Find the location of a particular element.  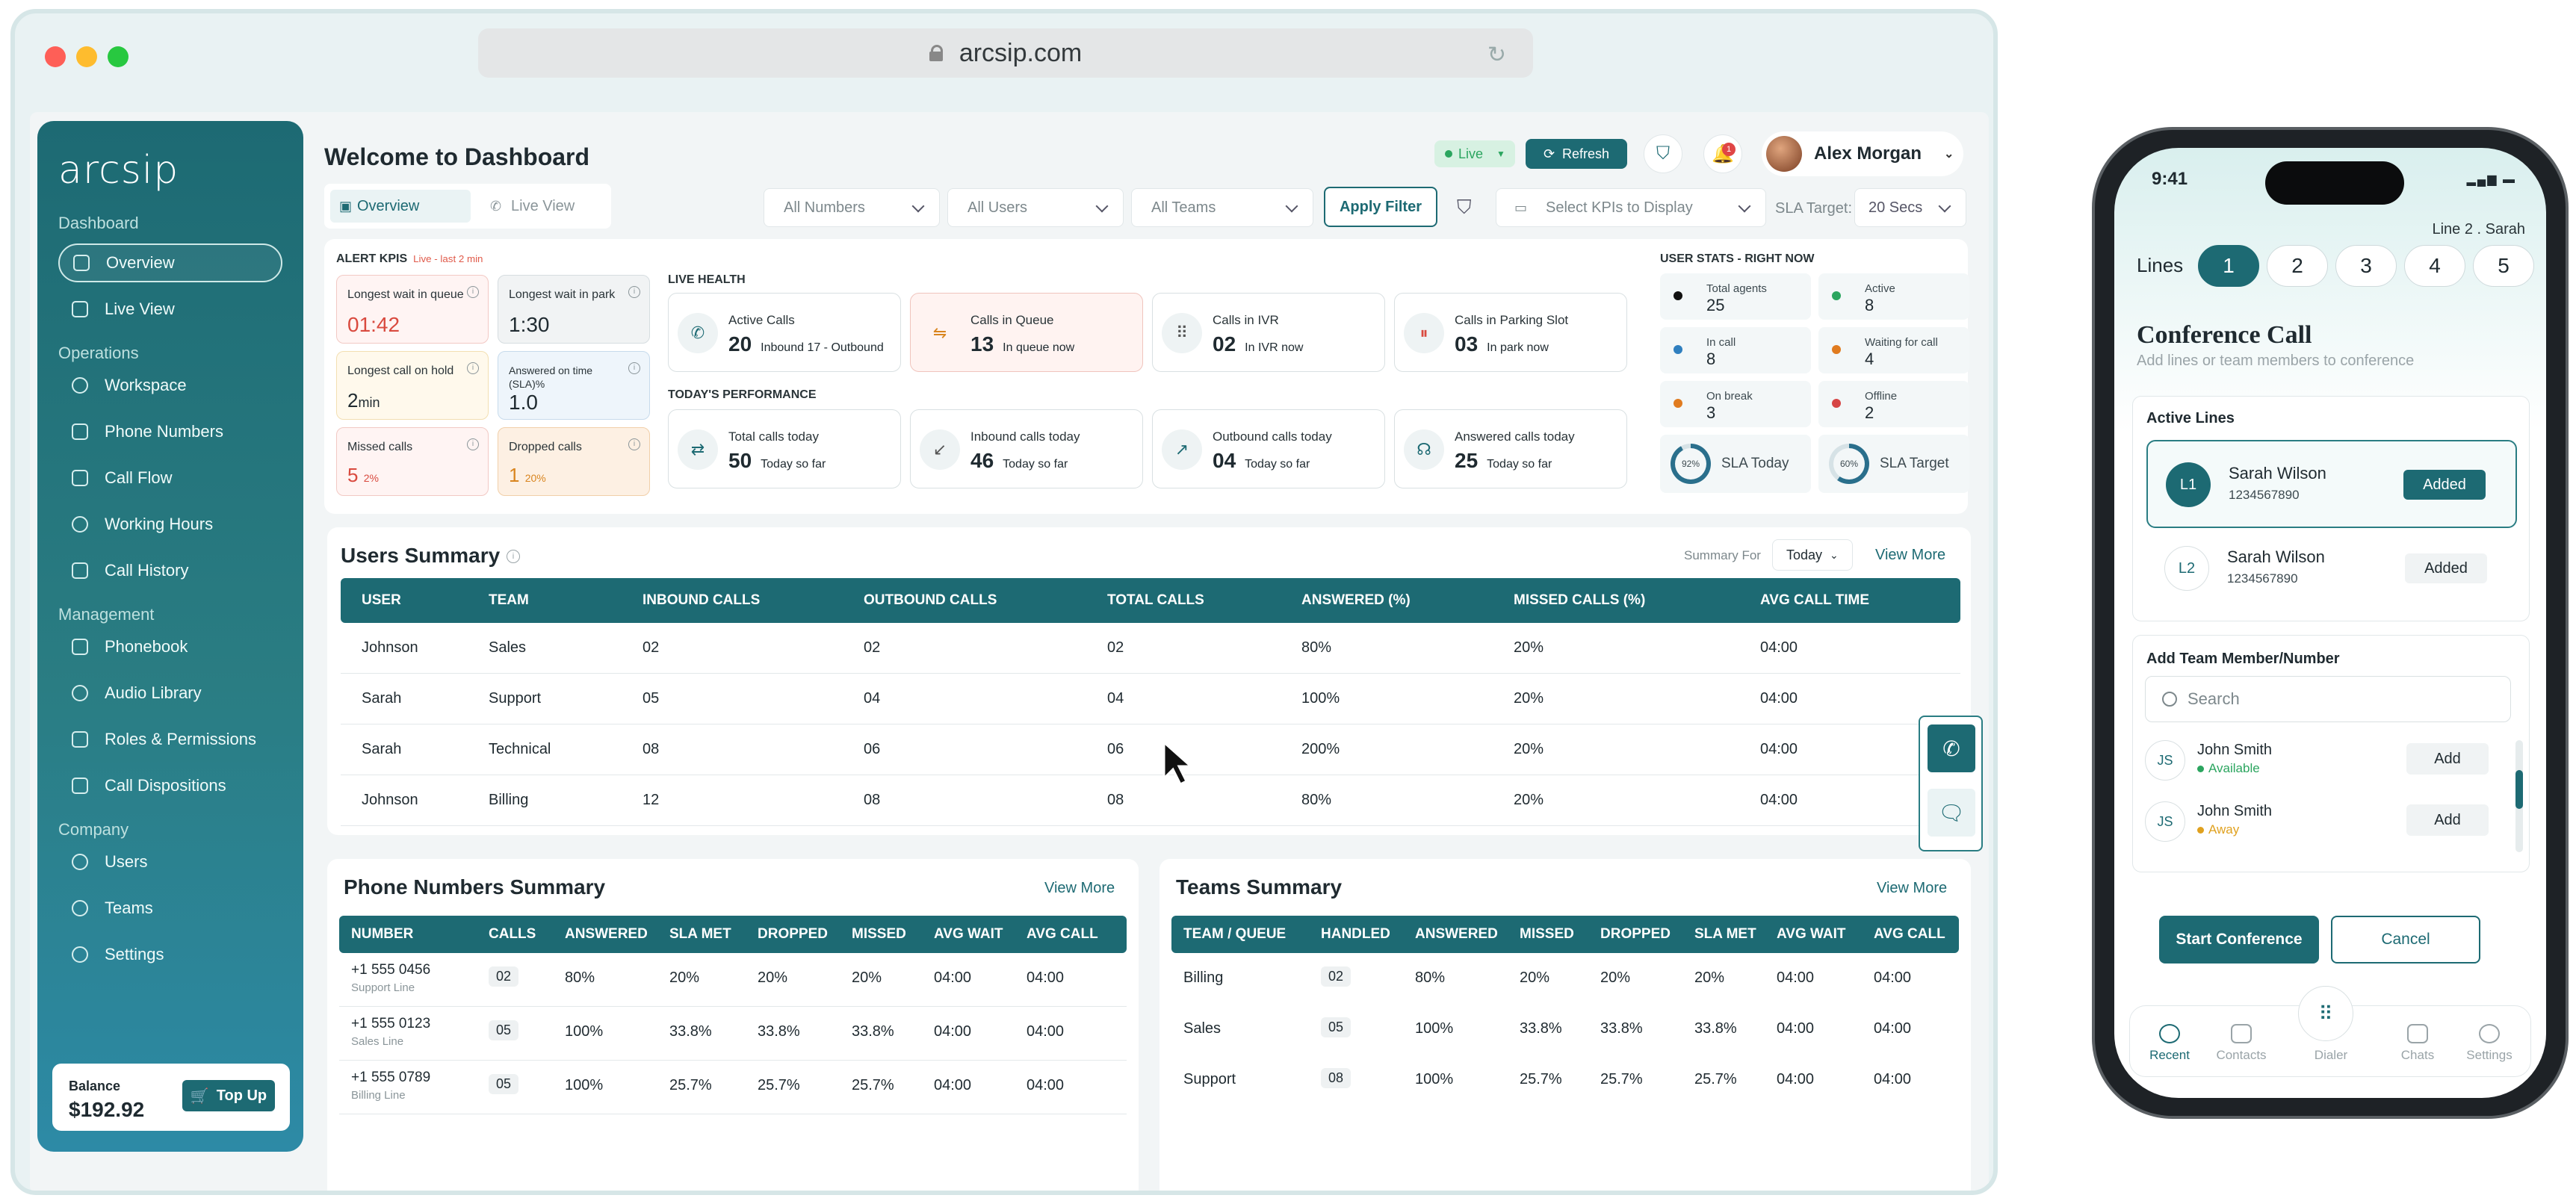

refresh-button: ⟳ Refresh is located at coordinates (1576, 154).